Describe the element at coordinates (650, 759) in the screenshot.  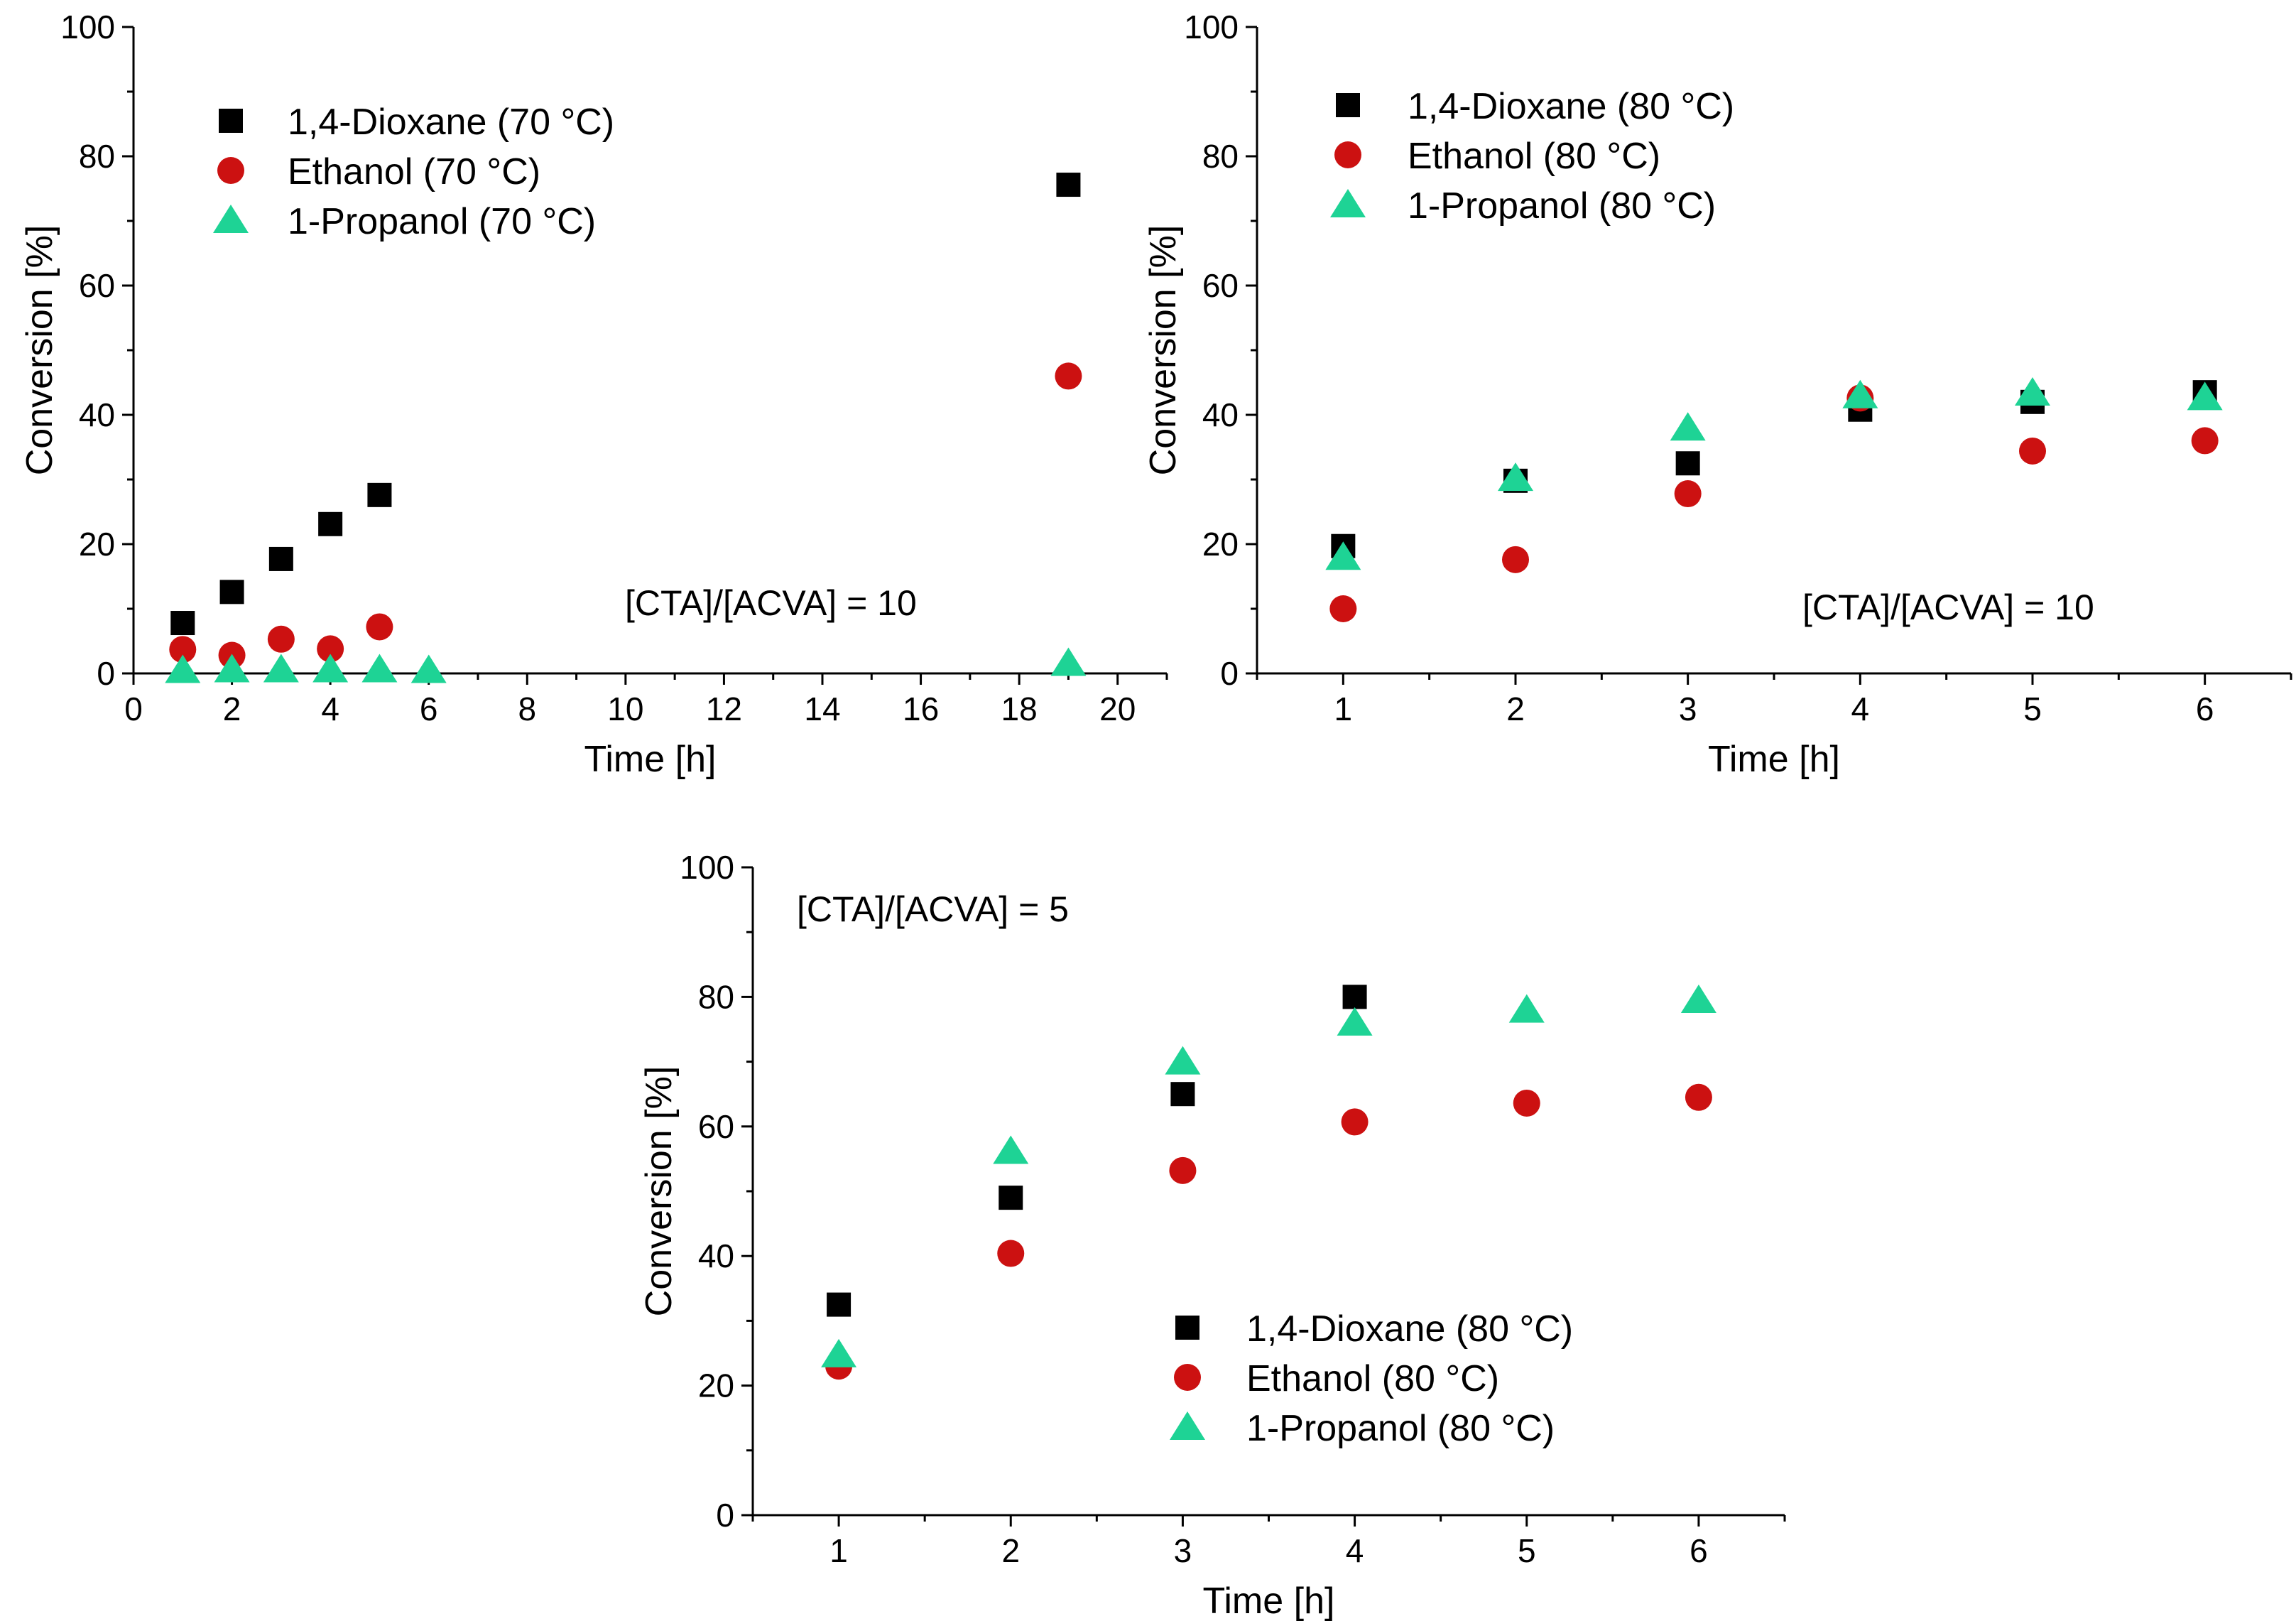
I see `x-axis-title: Time [h]` at that location.